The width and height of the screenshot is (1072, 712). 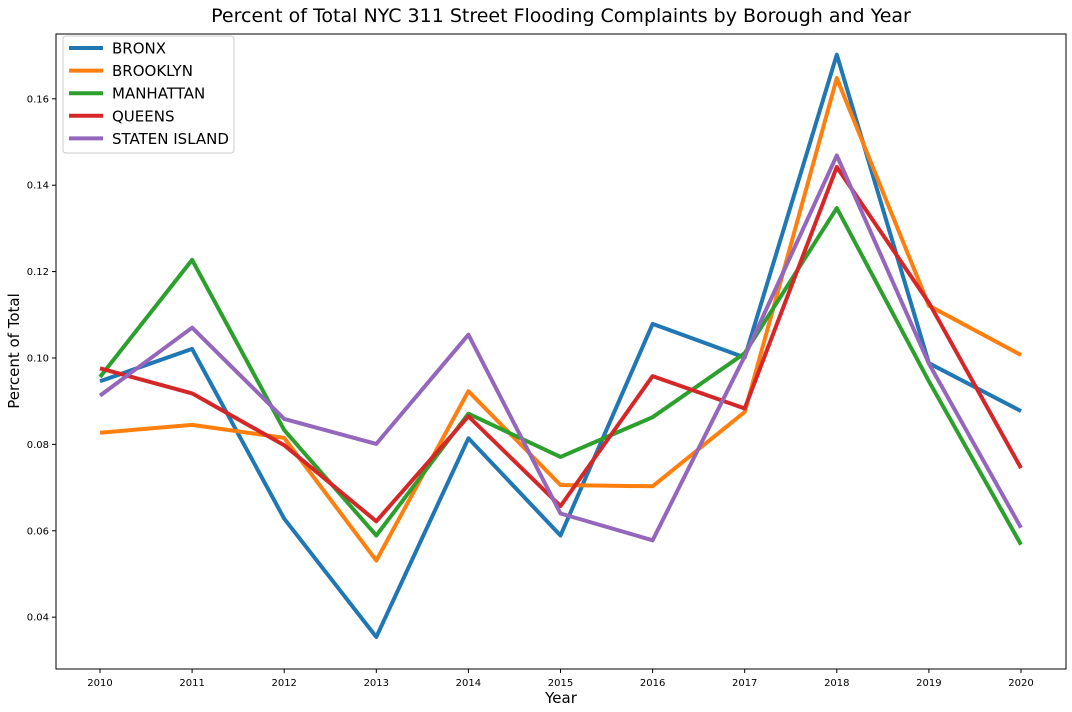 I want to click on legend-box, so click(x=148, y=94).